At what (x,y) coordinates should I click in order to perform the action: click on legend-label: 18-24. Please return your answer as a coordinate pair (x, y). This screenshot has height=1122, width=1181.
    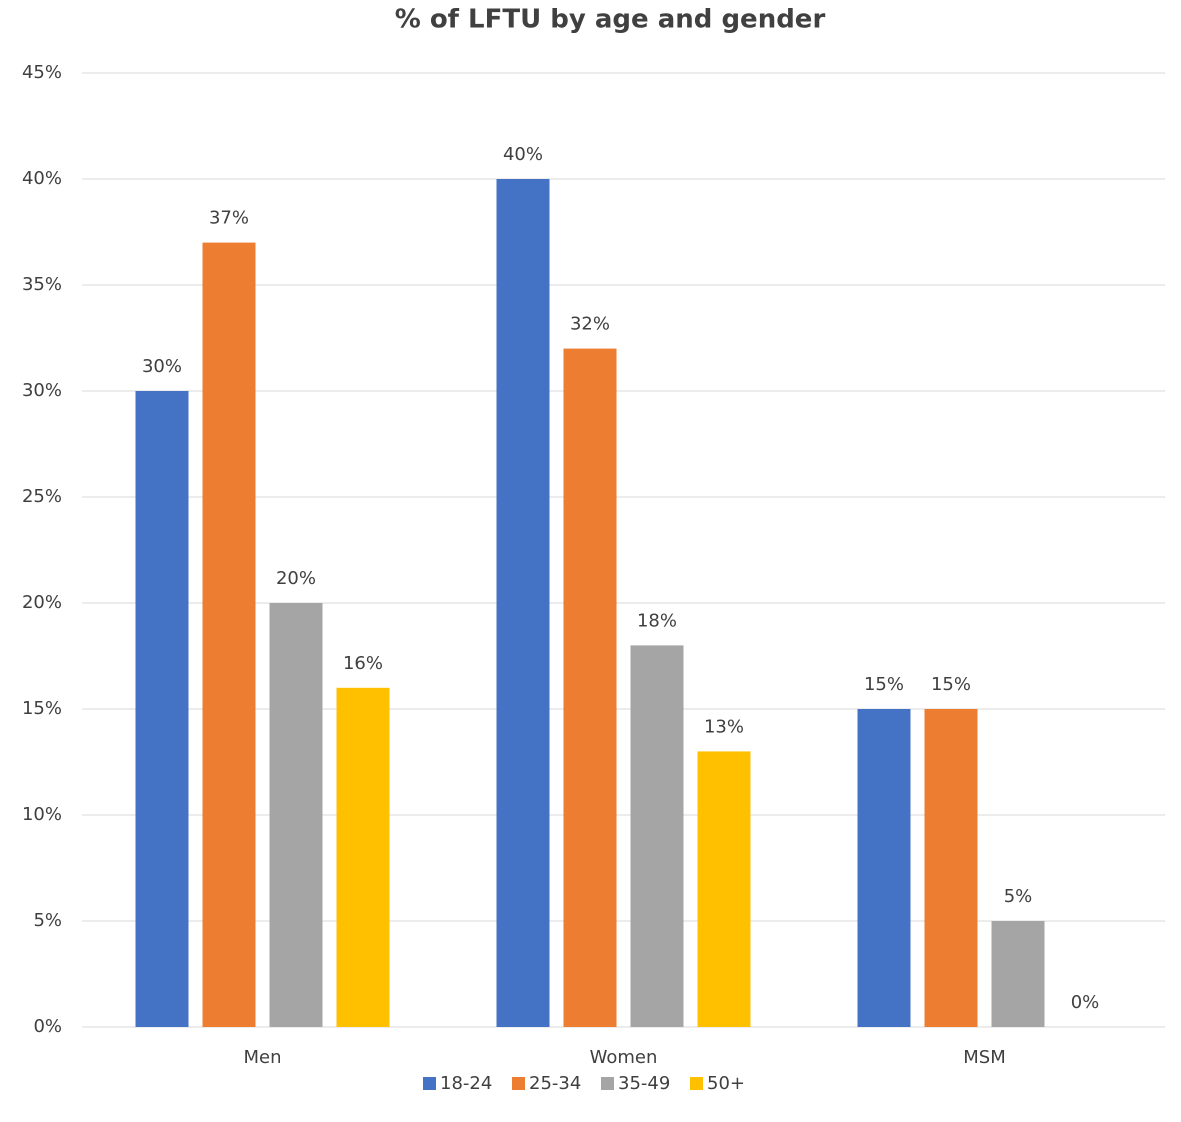
    Looking at the image, I should click on (466, 1083).